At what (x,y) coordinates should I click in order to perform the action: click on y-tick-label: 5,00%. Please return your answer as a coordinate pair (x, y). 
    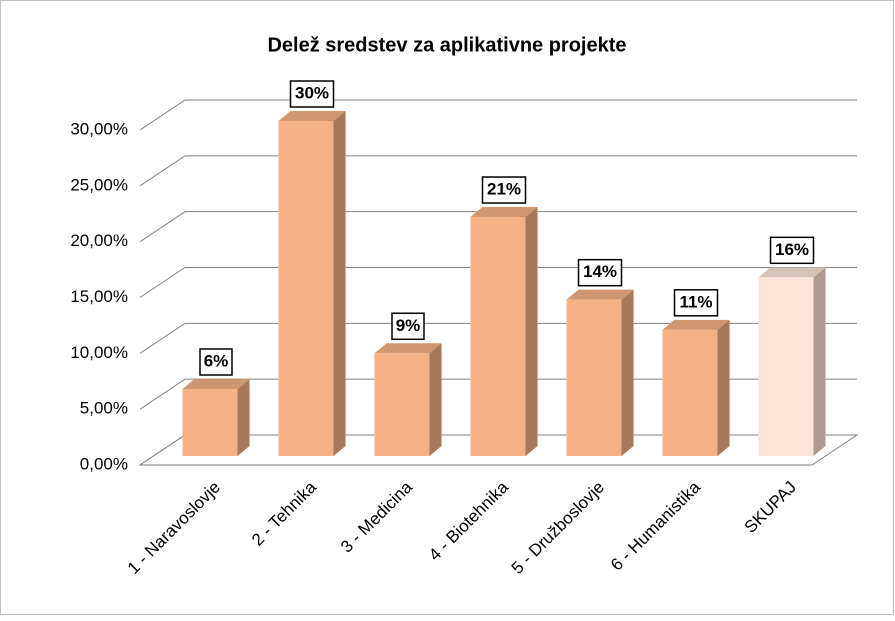
    Looking at the image, I should click on (104, 408).